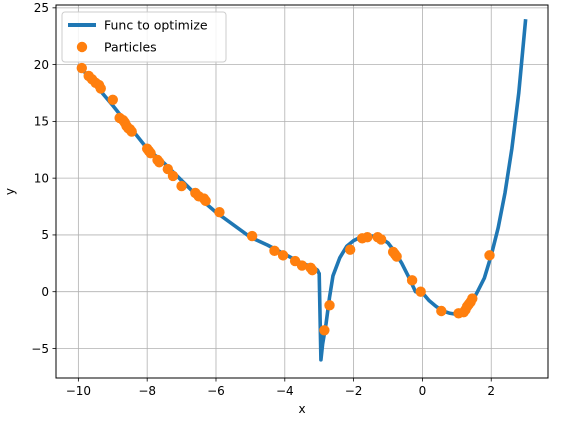 The image size is (561, 425). I want to click on x-tick-label: −4, so click(285, 391).